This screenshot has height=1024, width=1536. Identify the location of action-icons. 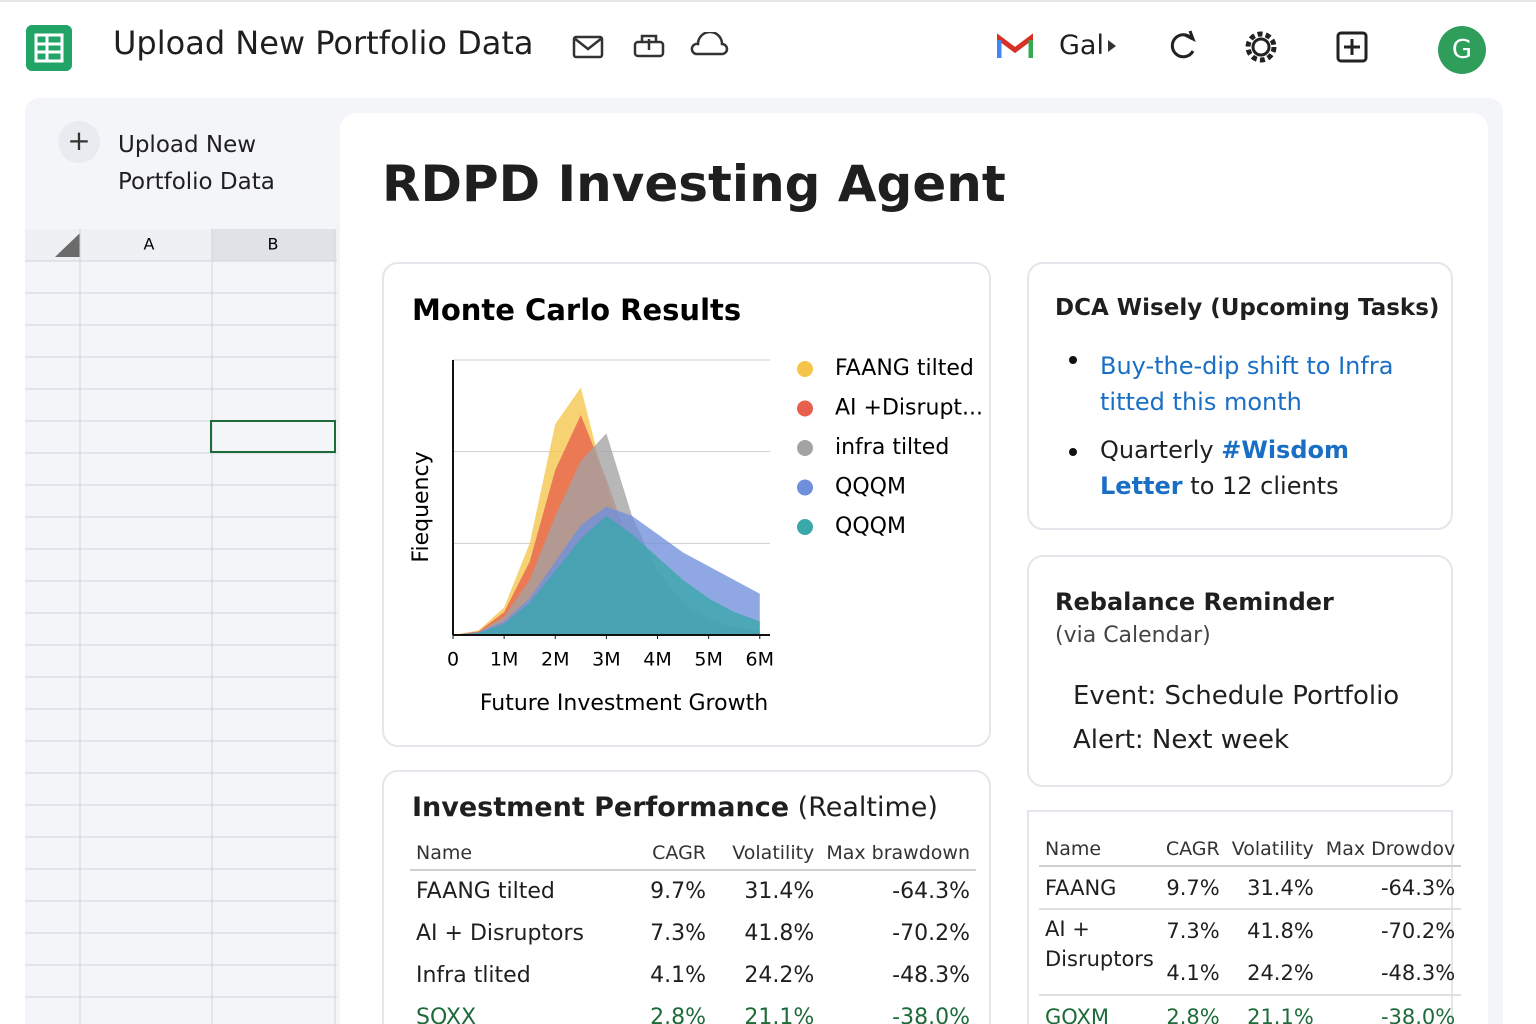
(1293, 47).